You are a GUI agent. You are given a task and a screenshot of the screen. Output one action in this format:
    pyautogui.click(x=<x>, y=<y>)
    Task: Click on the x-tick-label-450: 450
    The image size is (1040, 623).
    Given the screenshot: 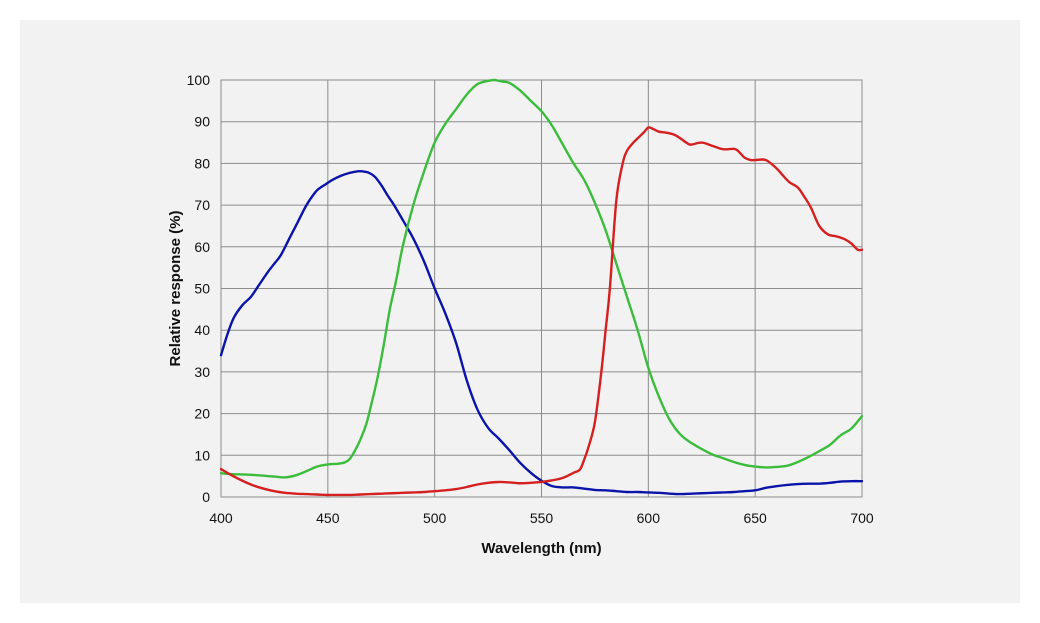 What is the action you would take?
    pyautogui.click(x=328, y=518)
    